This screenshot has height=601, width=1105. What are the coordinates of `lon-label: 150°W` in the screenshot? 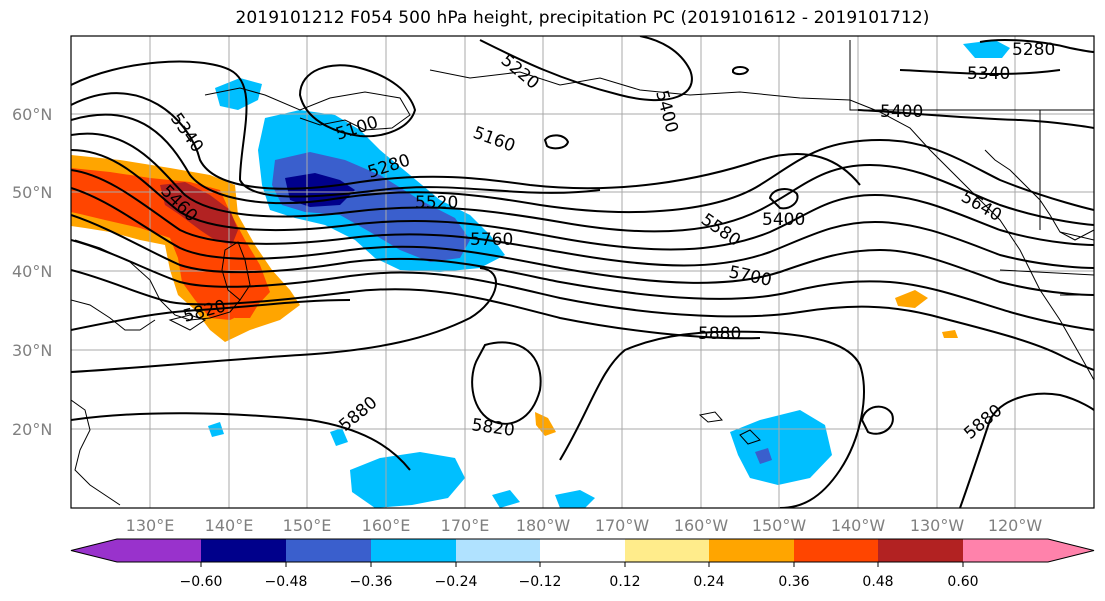 It's located at (779, 525).